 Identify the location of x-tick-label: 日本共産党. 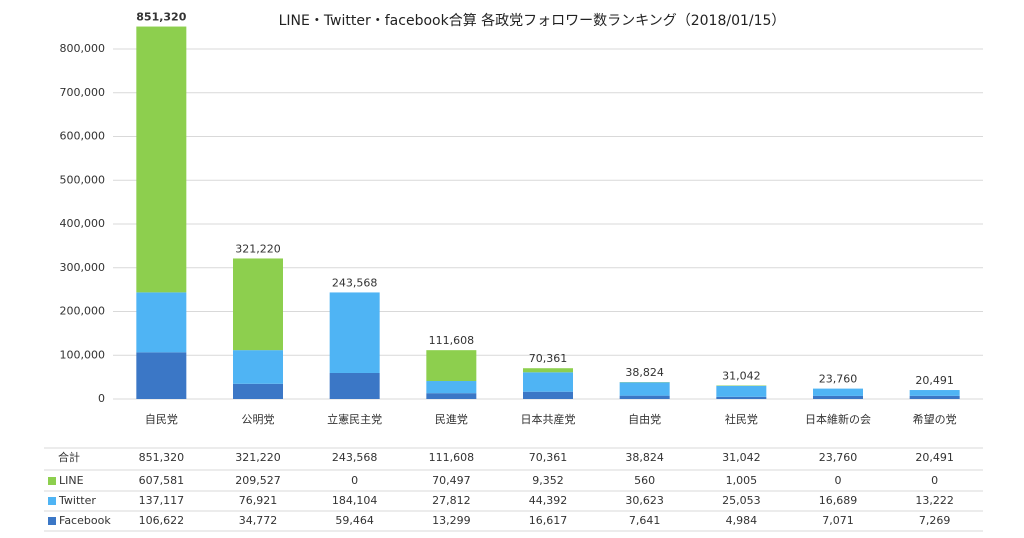
(548, 419).